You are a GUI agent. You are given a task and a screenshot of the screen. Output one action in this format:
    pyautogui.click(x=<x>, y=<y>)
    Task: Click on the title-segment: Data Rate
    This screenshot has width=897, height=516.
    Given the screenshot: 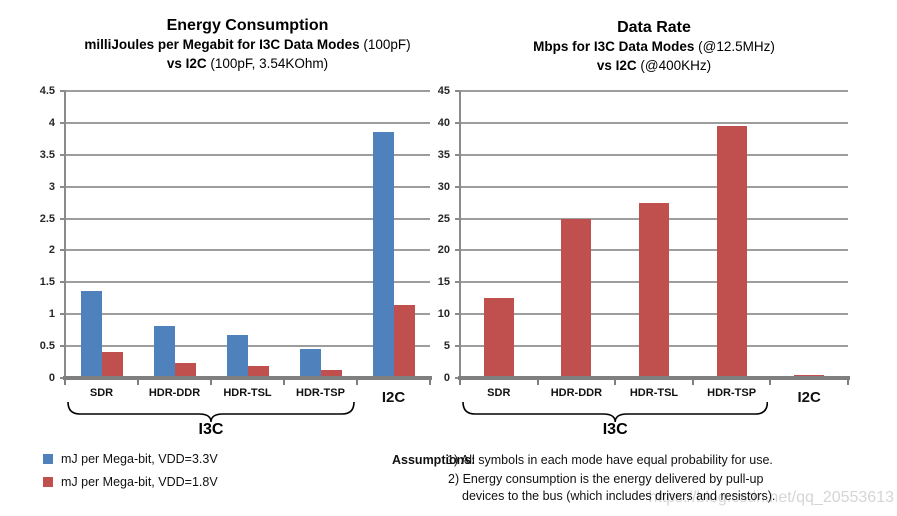 What is the action you would take?
    pyautogui.click(x=654, y=27)
    